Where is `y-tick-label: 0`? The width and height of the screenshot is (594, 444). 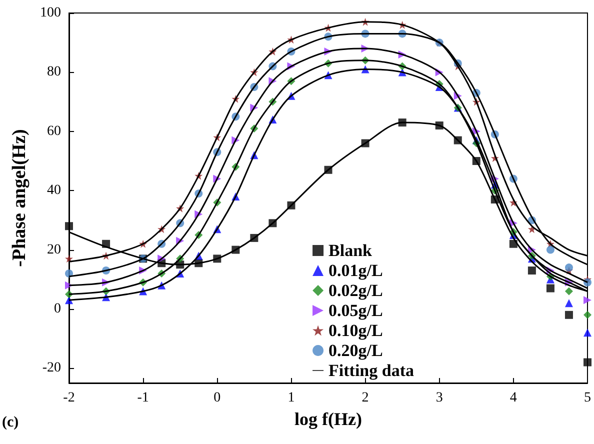 y-tick-label: 0 is located at coordinates (57, 309).